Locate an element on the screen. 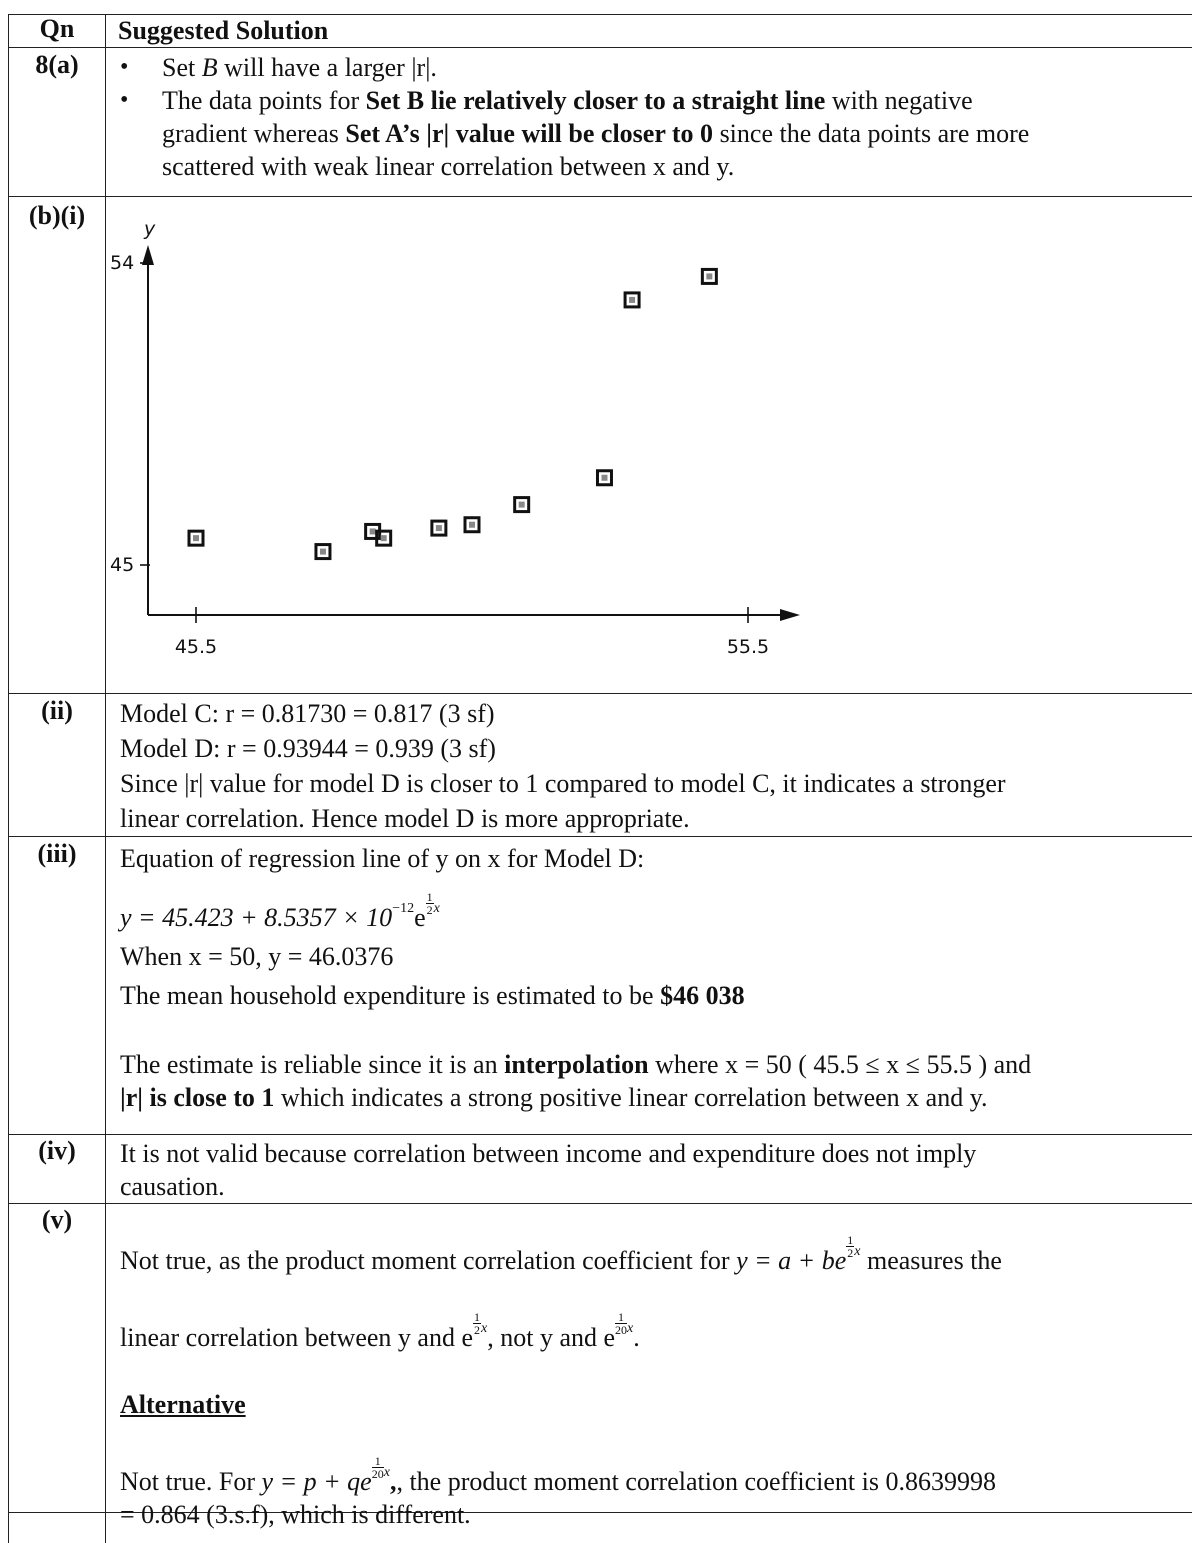  axis-ticks: 45.5 55.5 45 54 is located at coordinates (439, 455).